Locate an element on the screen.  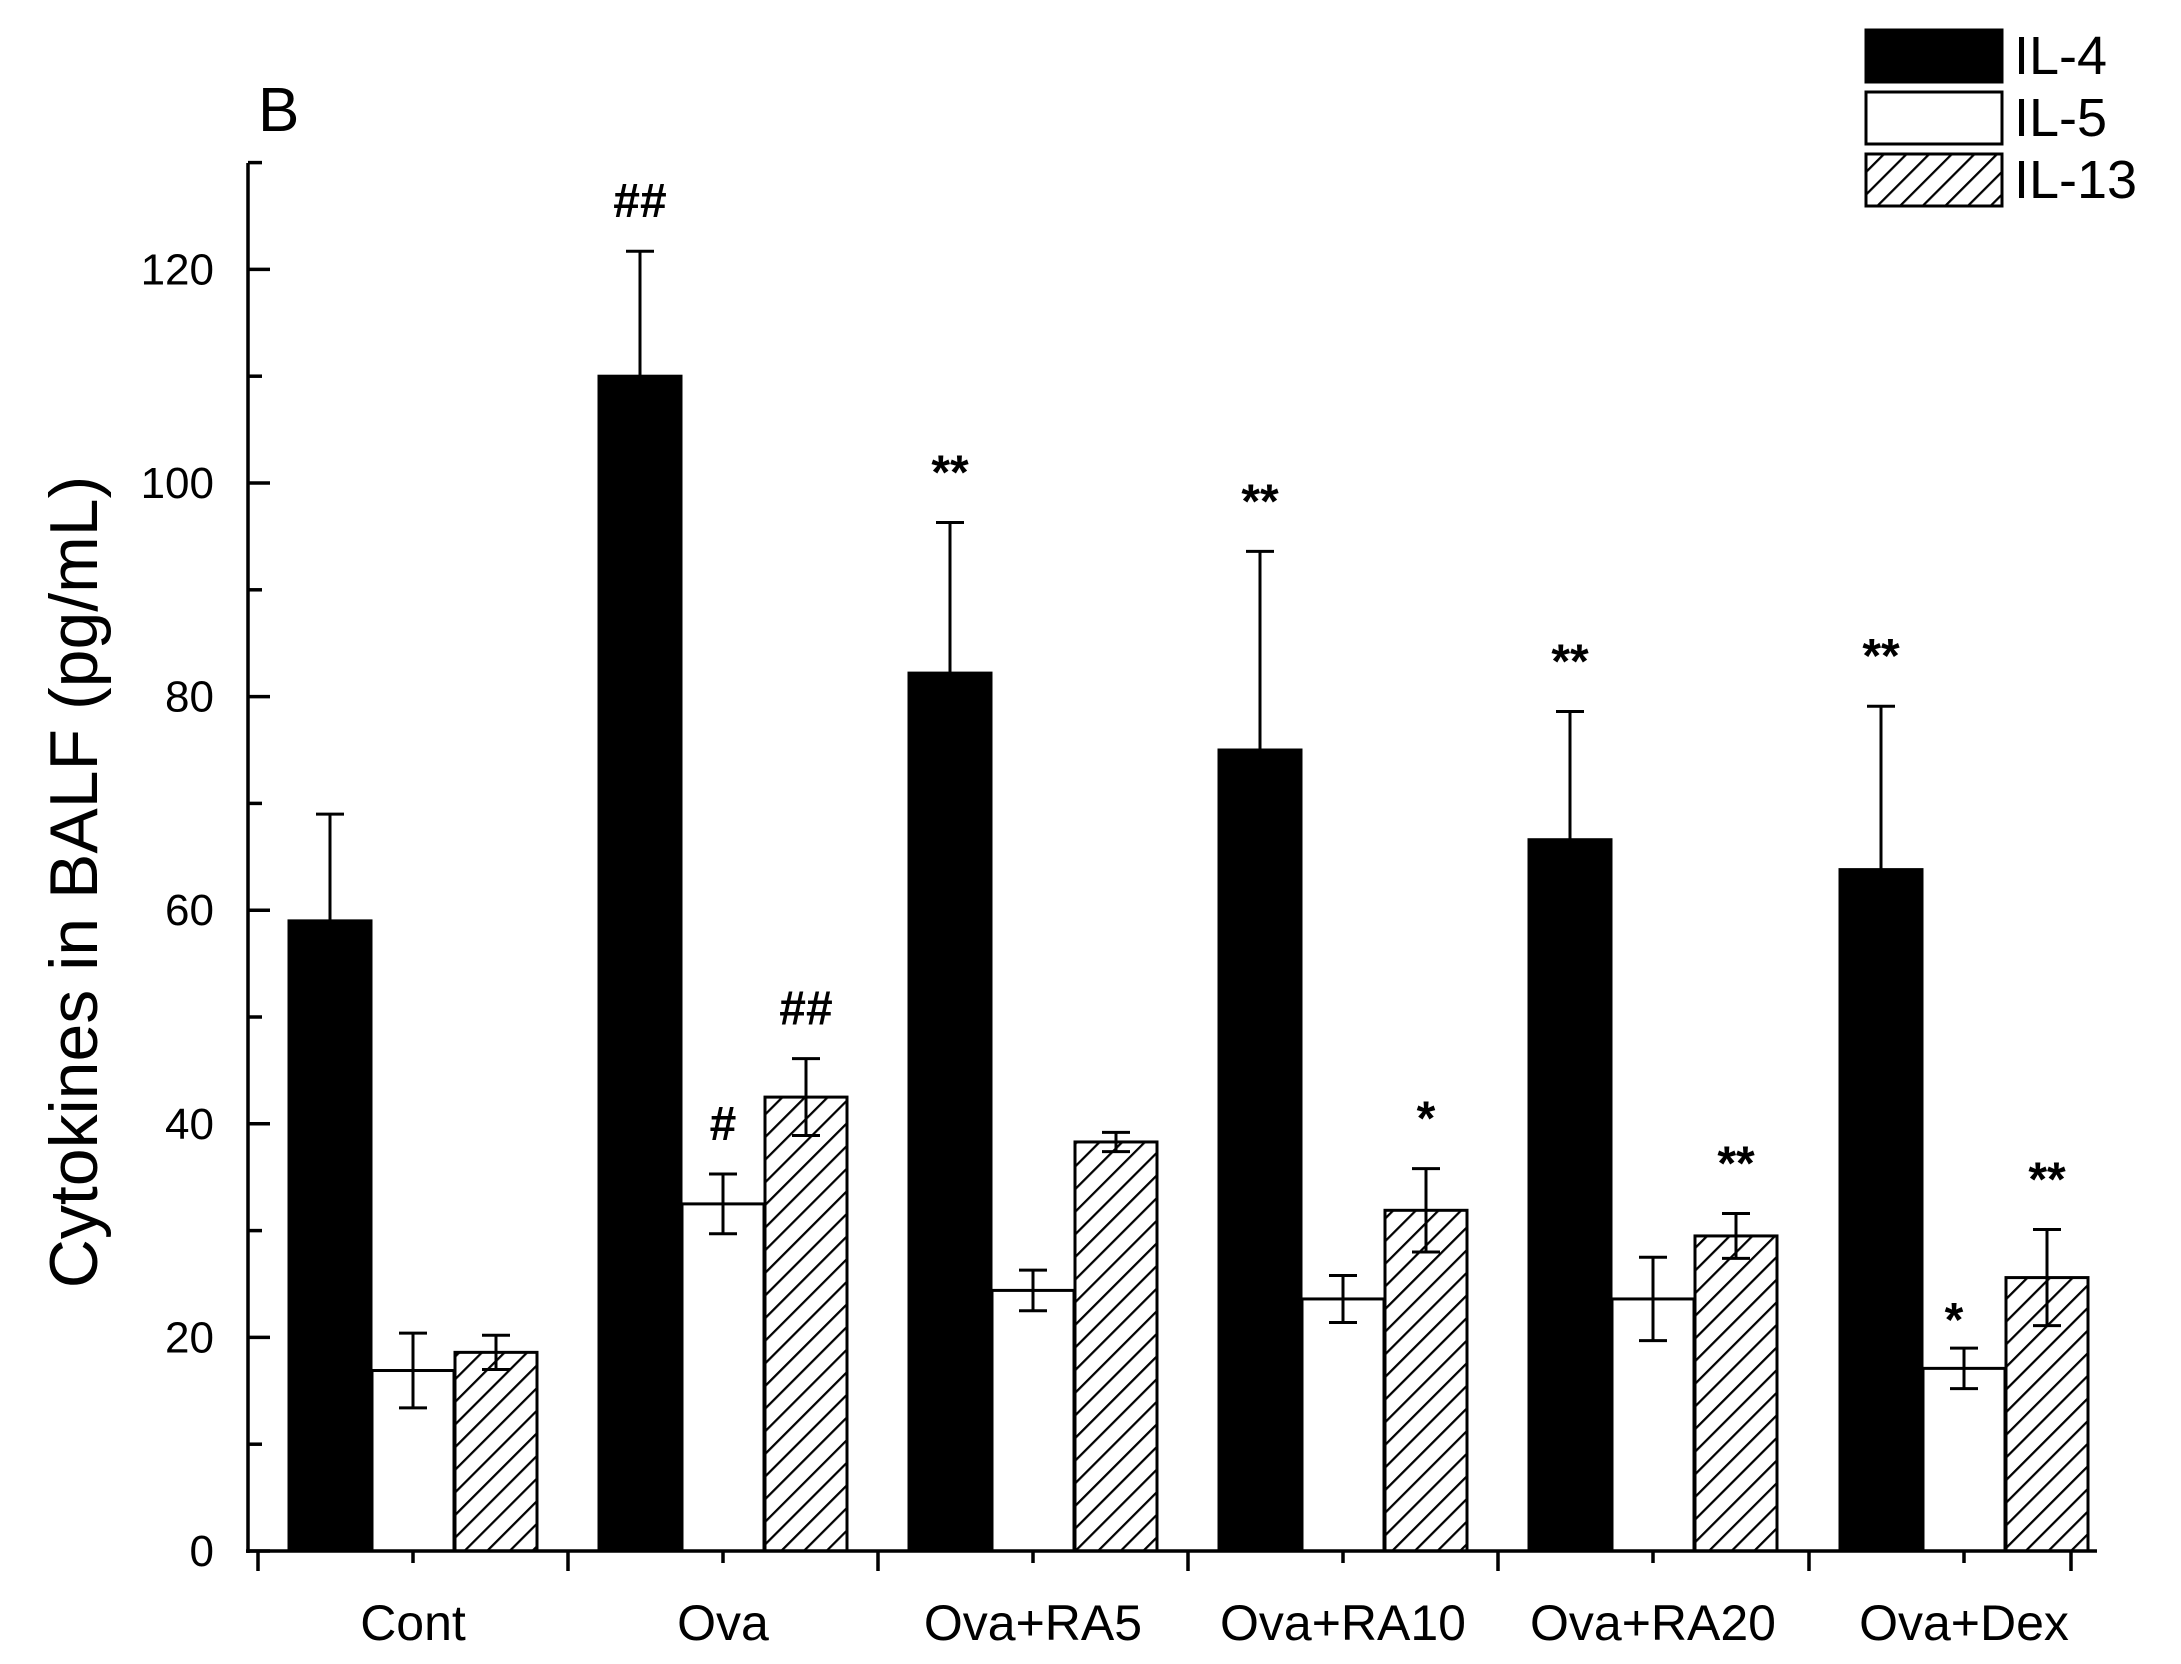
bar-il-5-ova-ra10 is located at coordinates (1343, 1425).